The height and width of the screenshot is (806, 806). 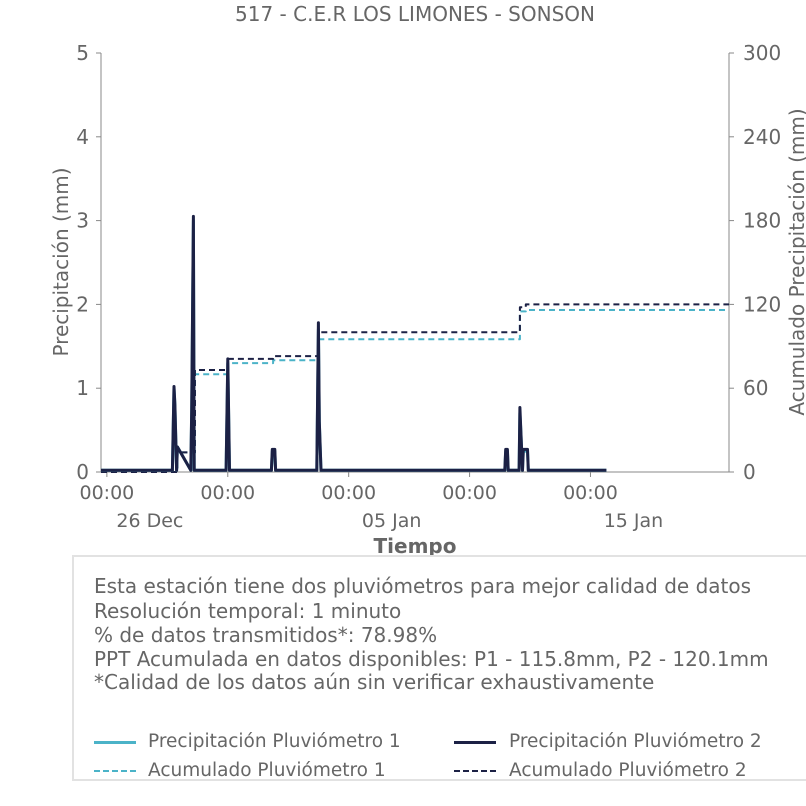 What do you see at coordinates (762, 53) in the screenshot?
I see `y-tick-right-label: 300` at bounding box center [762, 53].